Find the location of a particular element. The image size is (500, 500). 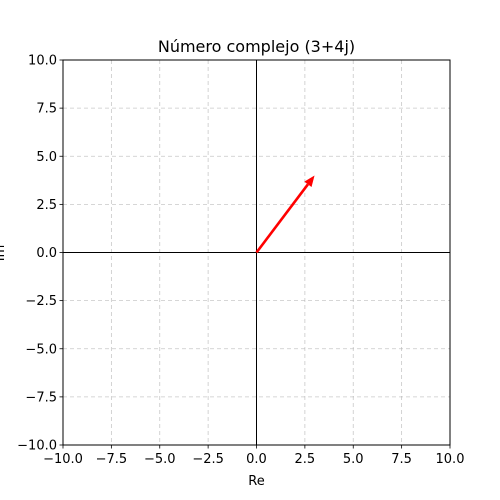

y-tick-label: −2.5 is located at coordinates (41, 301).